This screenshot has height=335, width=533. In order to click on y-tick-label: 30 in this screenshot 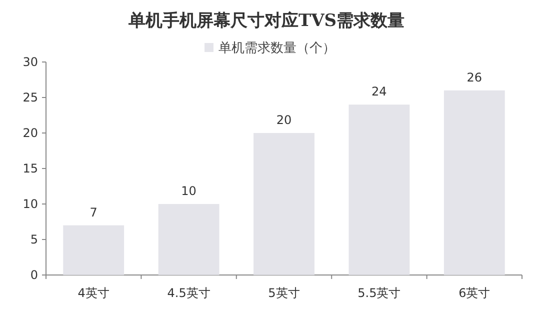, I will do `click(30, 62)`.